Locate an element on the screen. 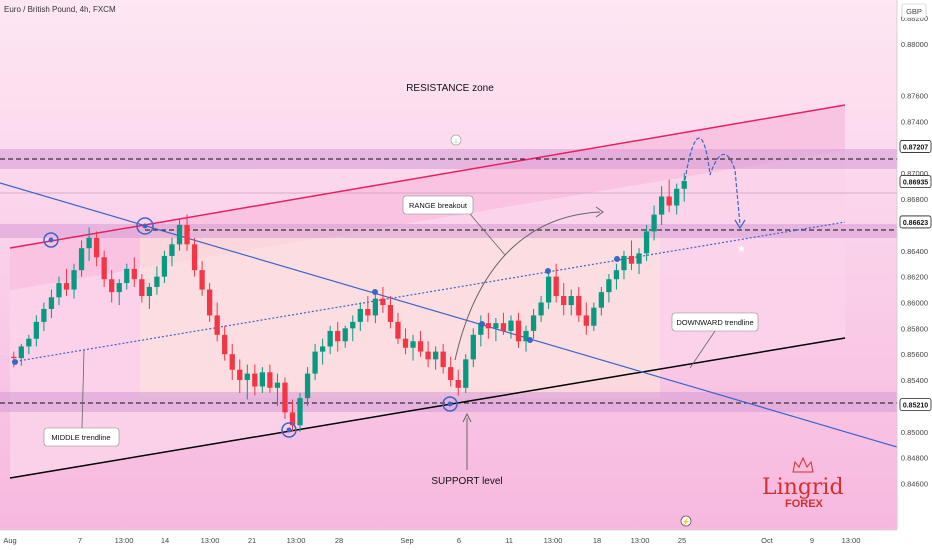 This screenshot has height=550, width=932. x-tick-label: 28 is located at coordinates (339, 540).